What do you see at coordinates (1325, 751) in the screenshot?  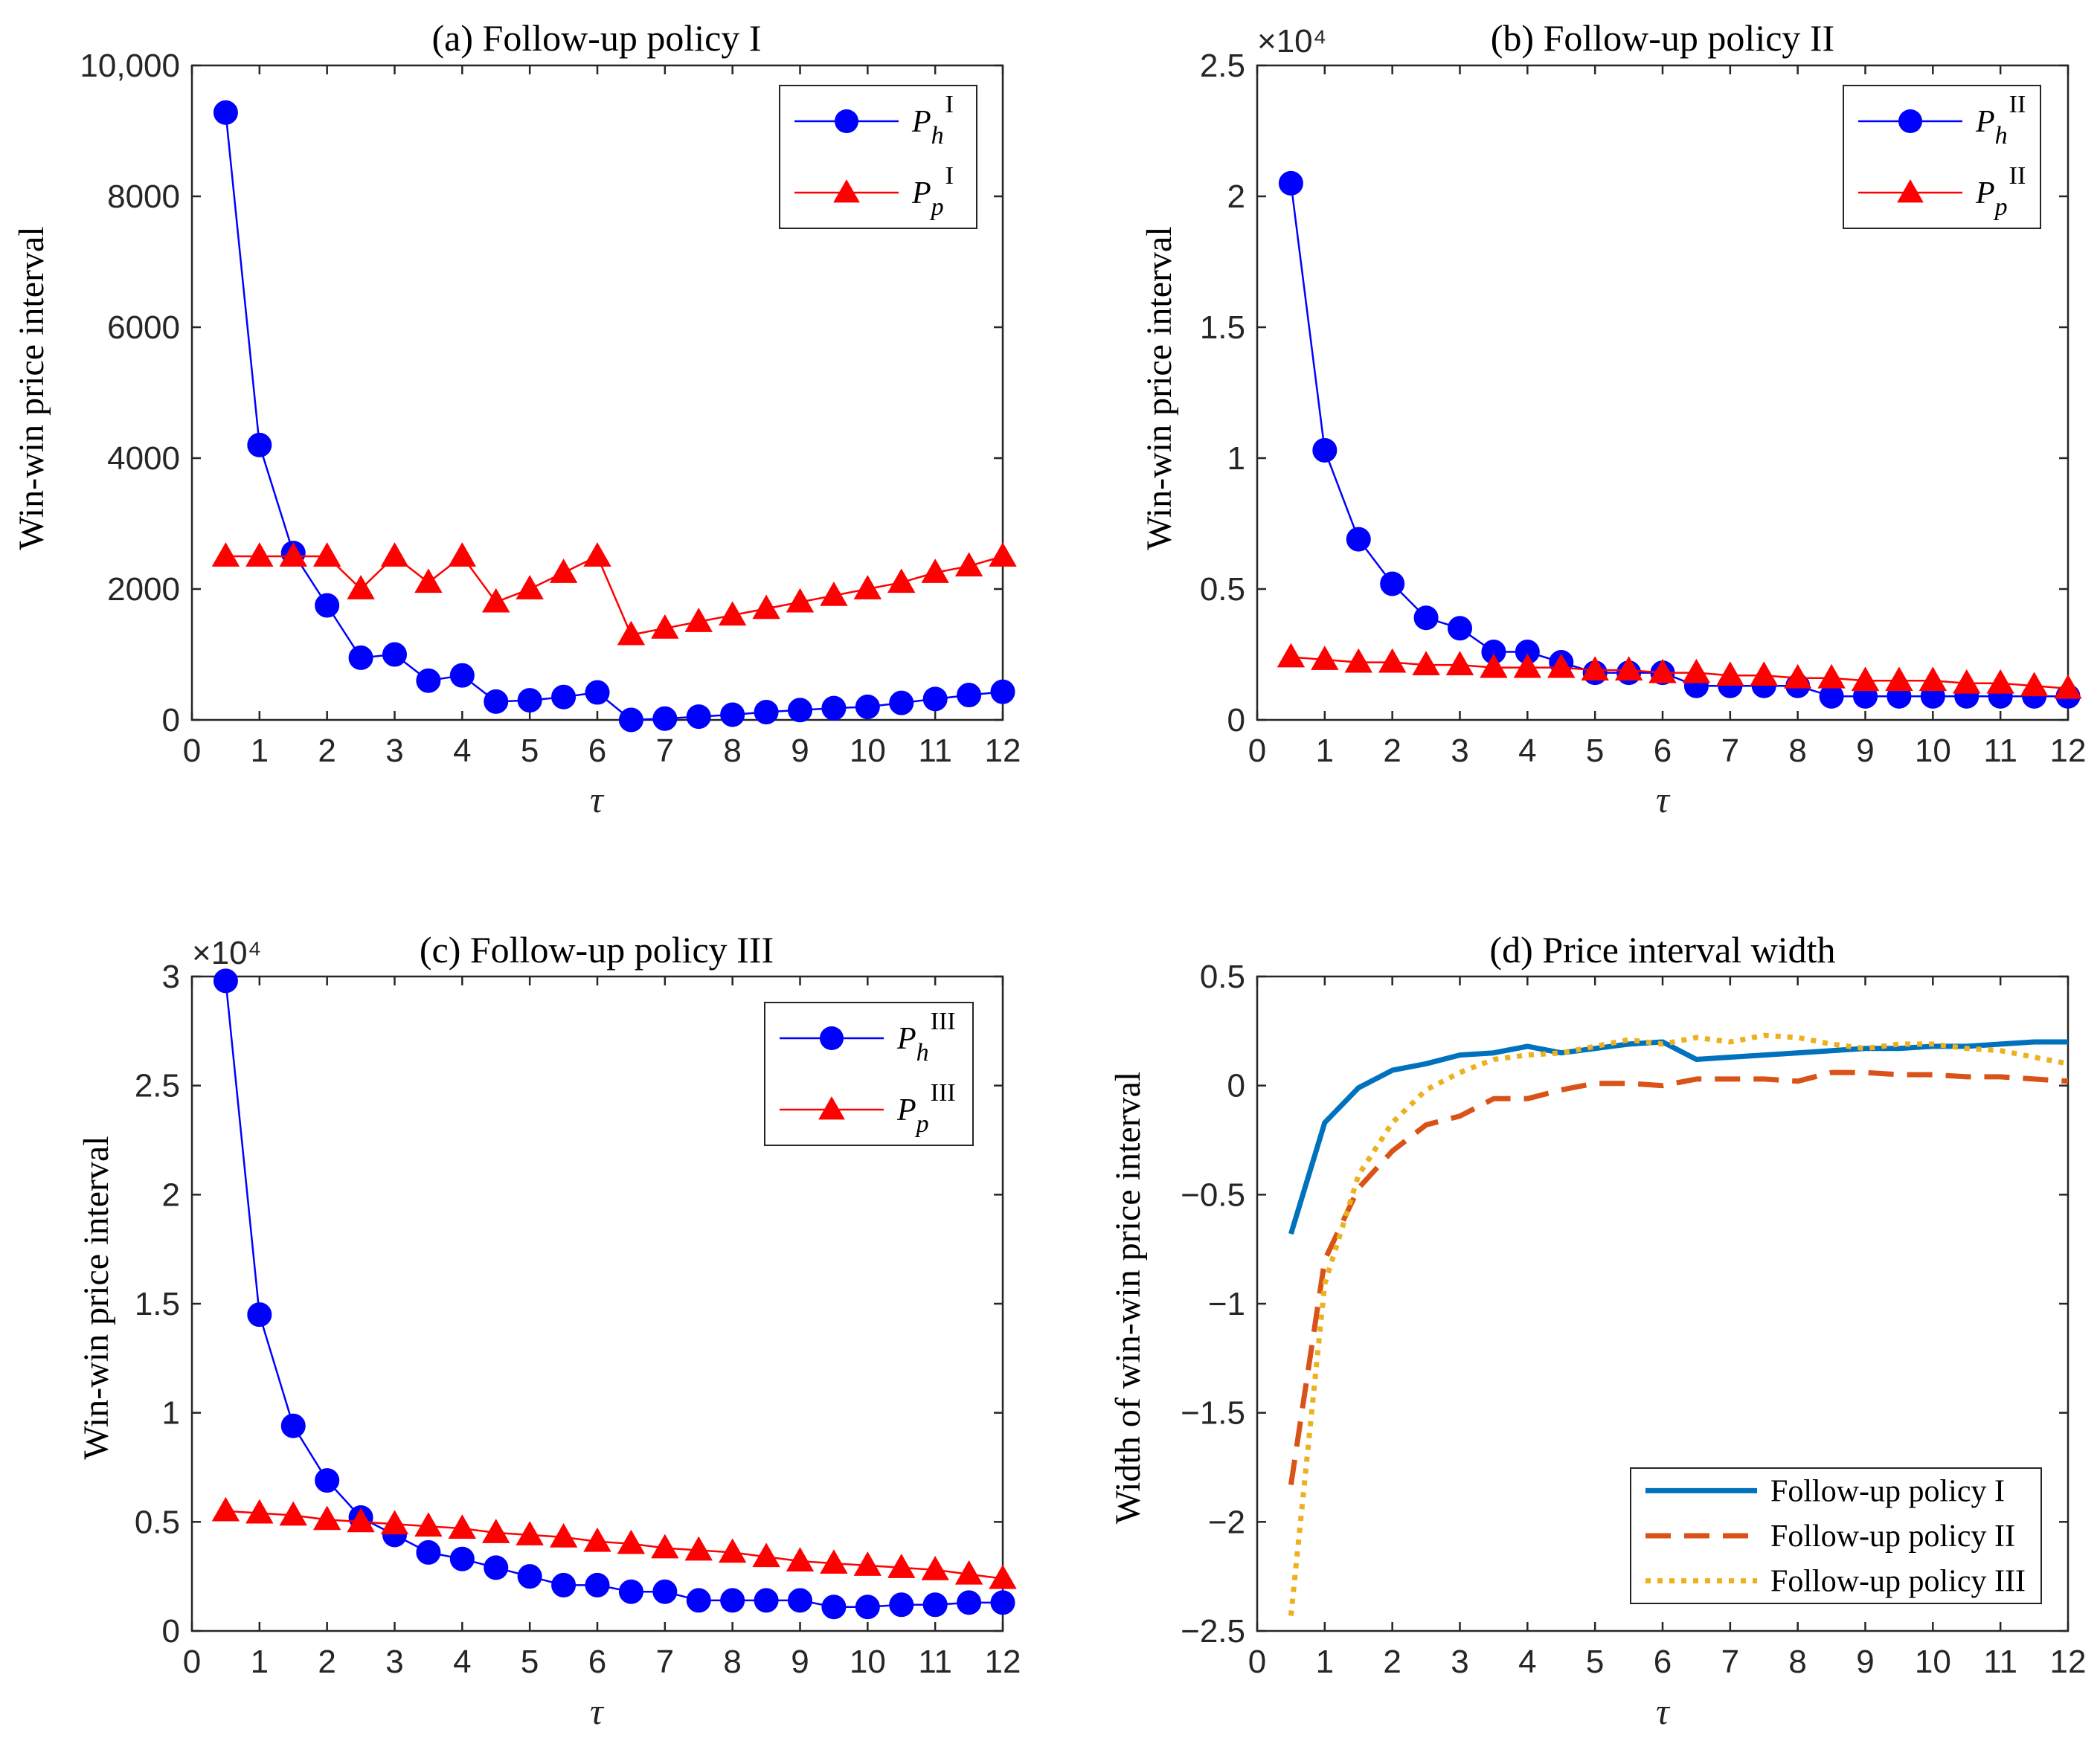 I see `x-tick-label: 1` at bounding box center [1325, 751].